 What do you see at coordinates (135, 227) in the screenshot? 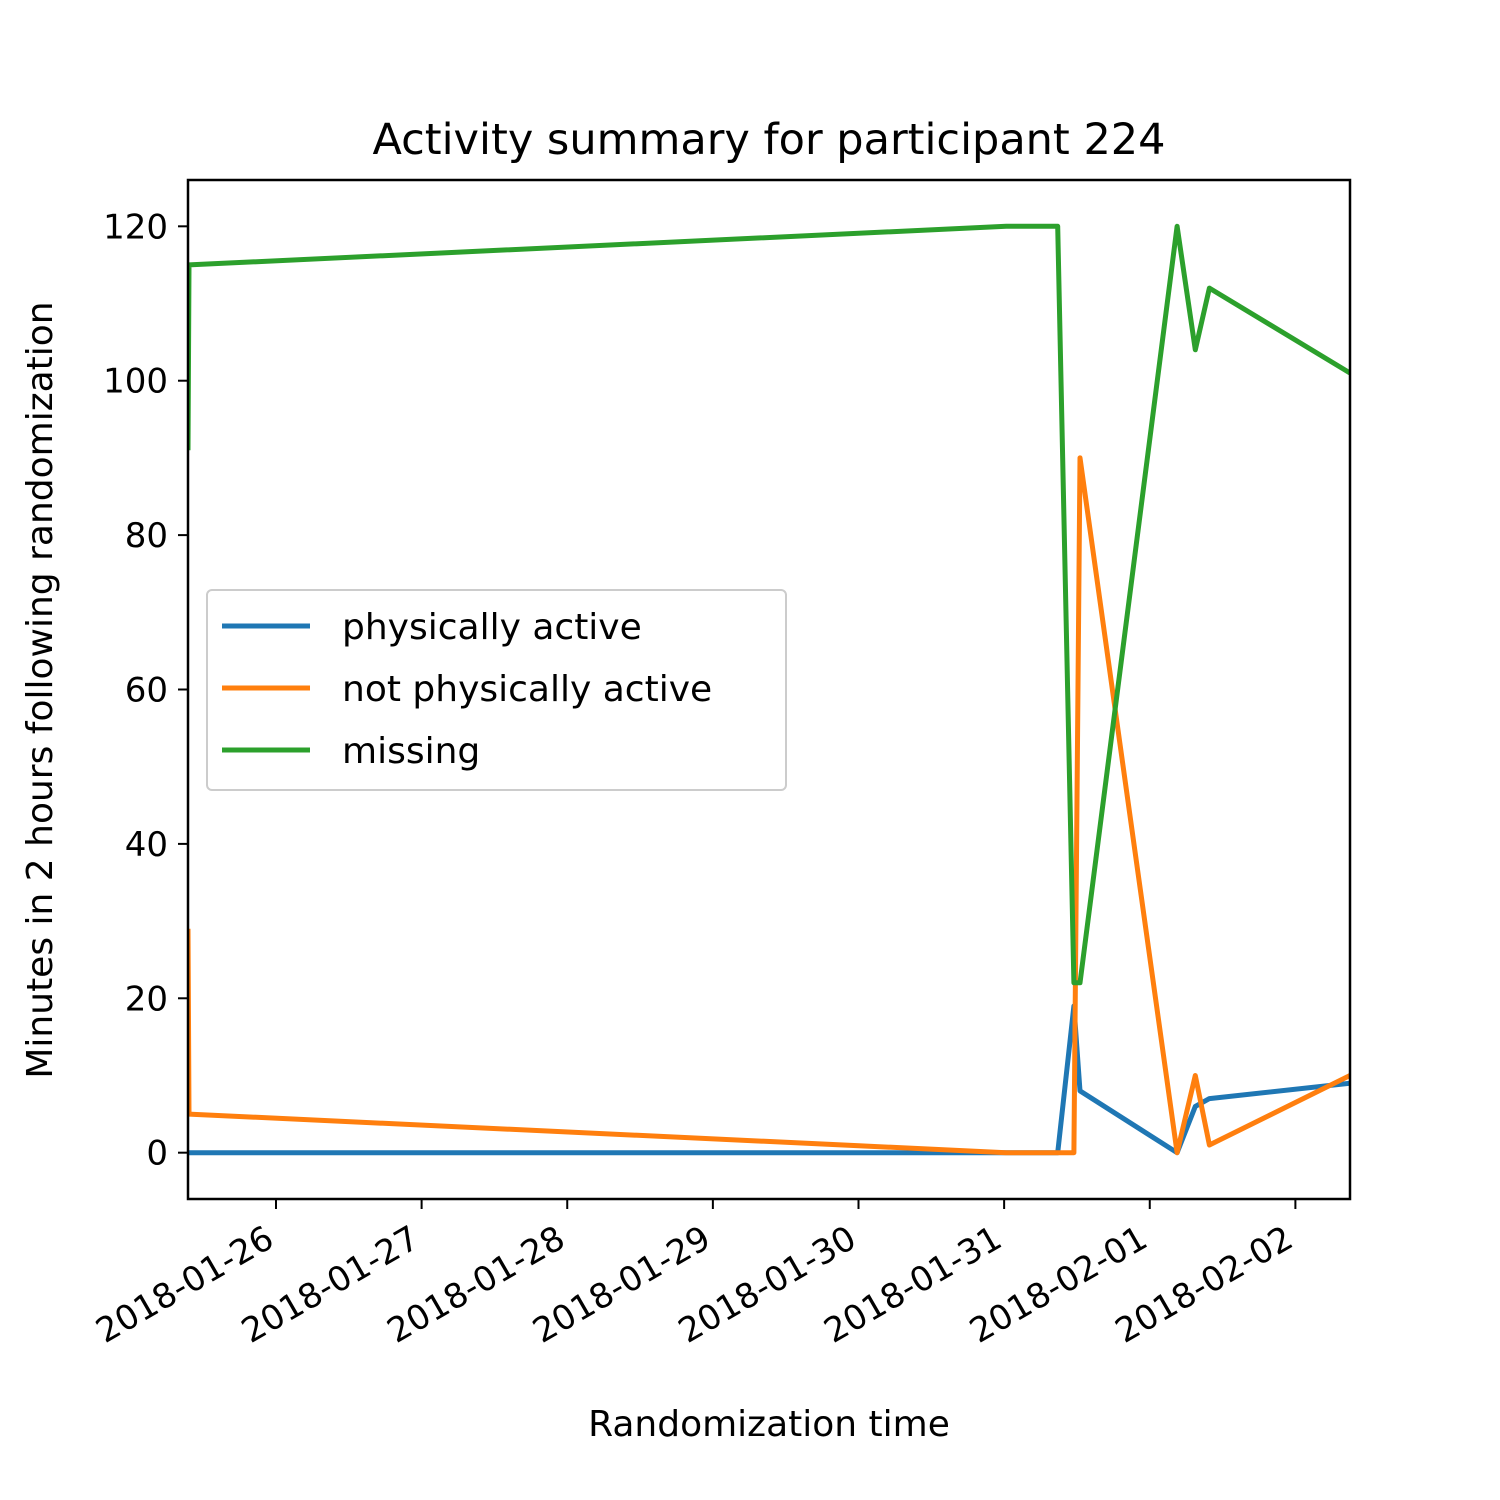
I see `y-tick-label: 120` at bounding box center [135, 227].